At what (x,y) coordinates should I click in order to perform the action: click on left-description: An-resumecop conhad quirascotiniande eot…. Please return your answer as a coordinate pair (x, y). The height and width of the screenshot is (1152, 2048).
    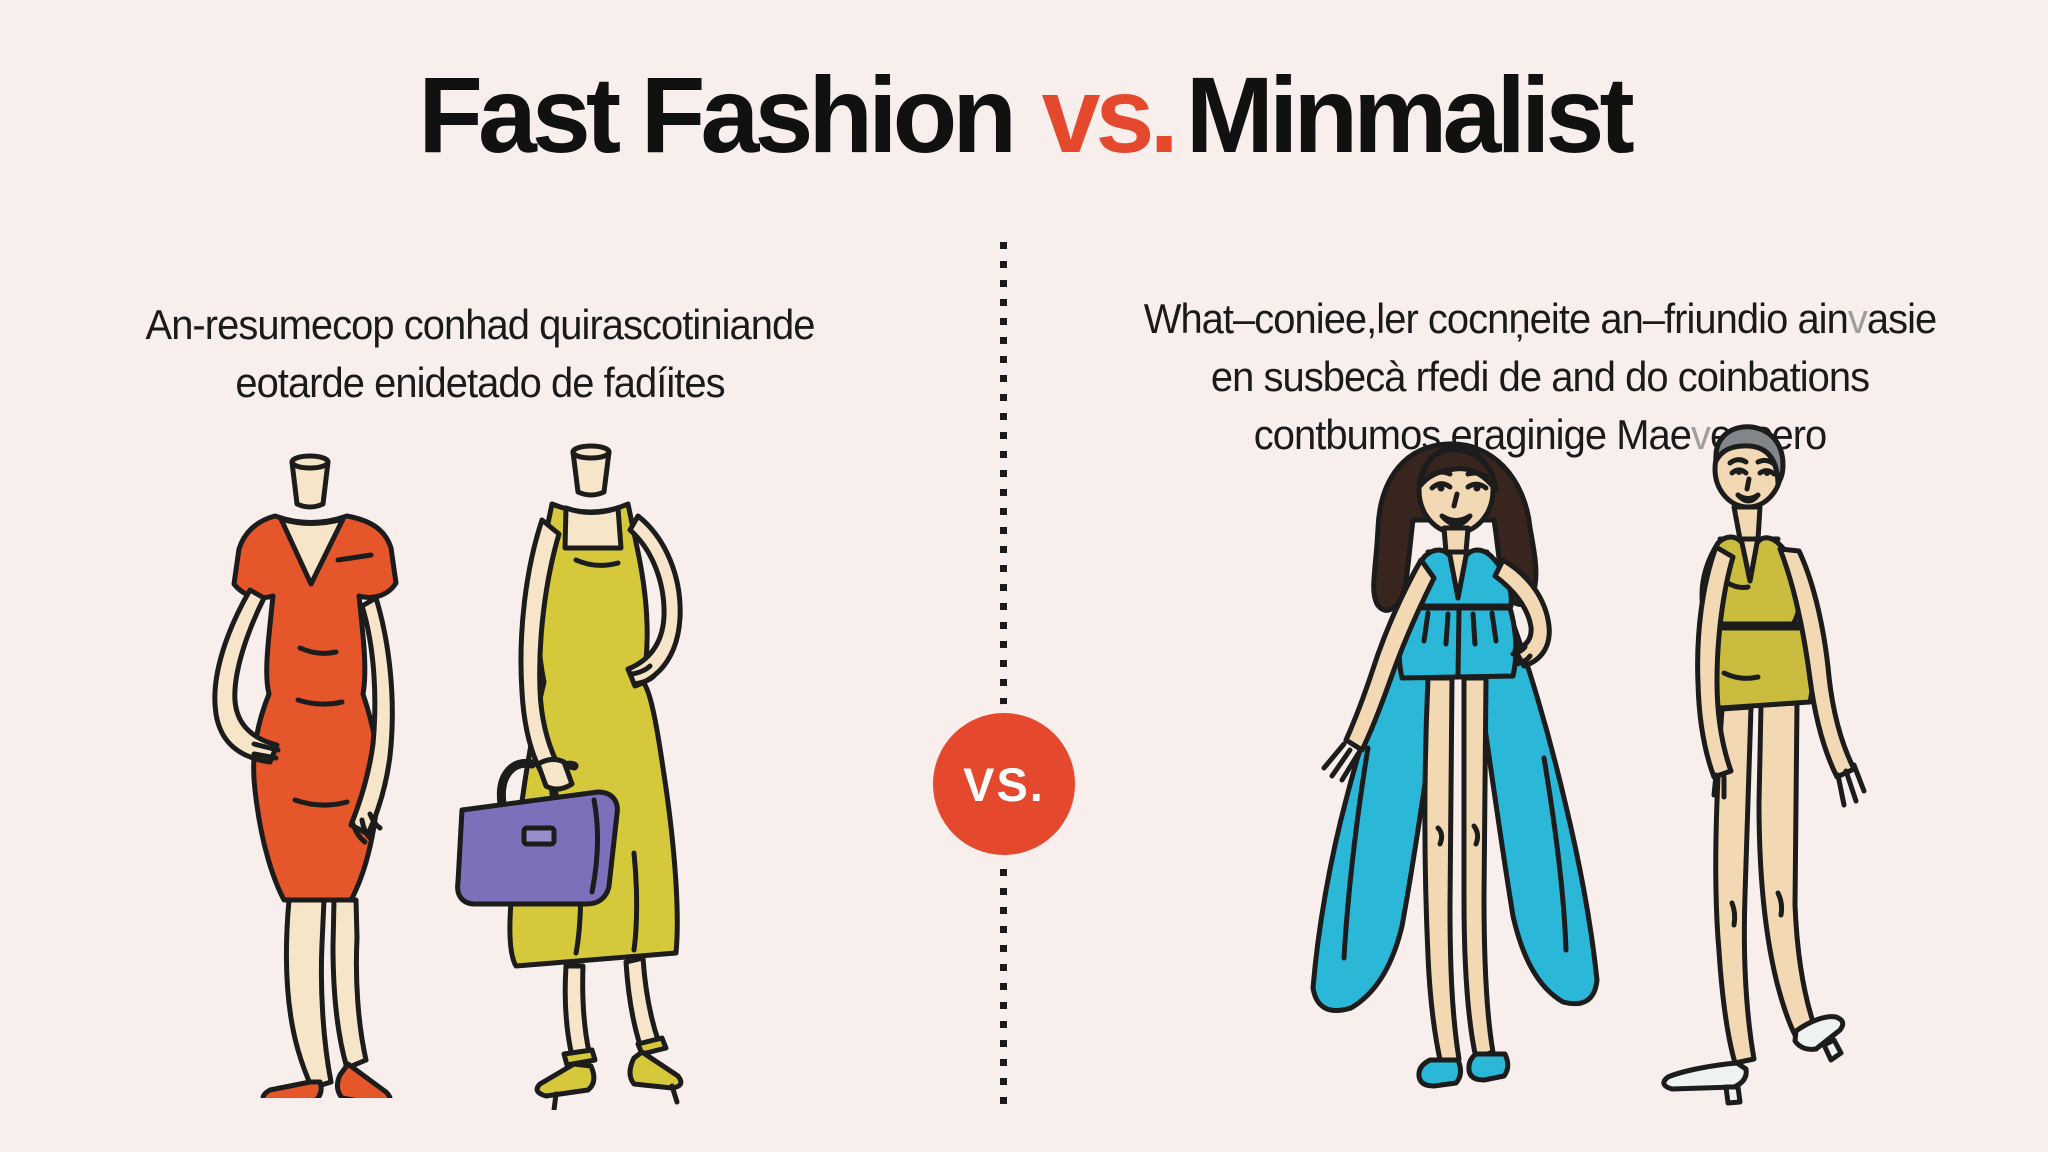
    Looking at the image, I should click on (480, 354).